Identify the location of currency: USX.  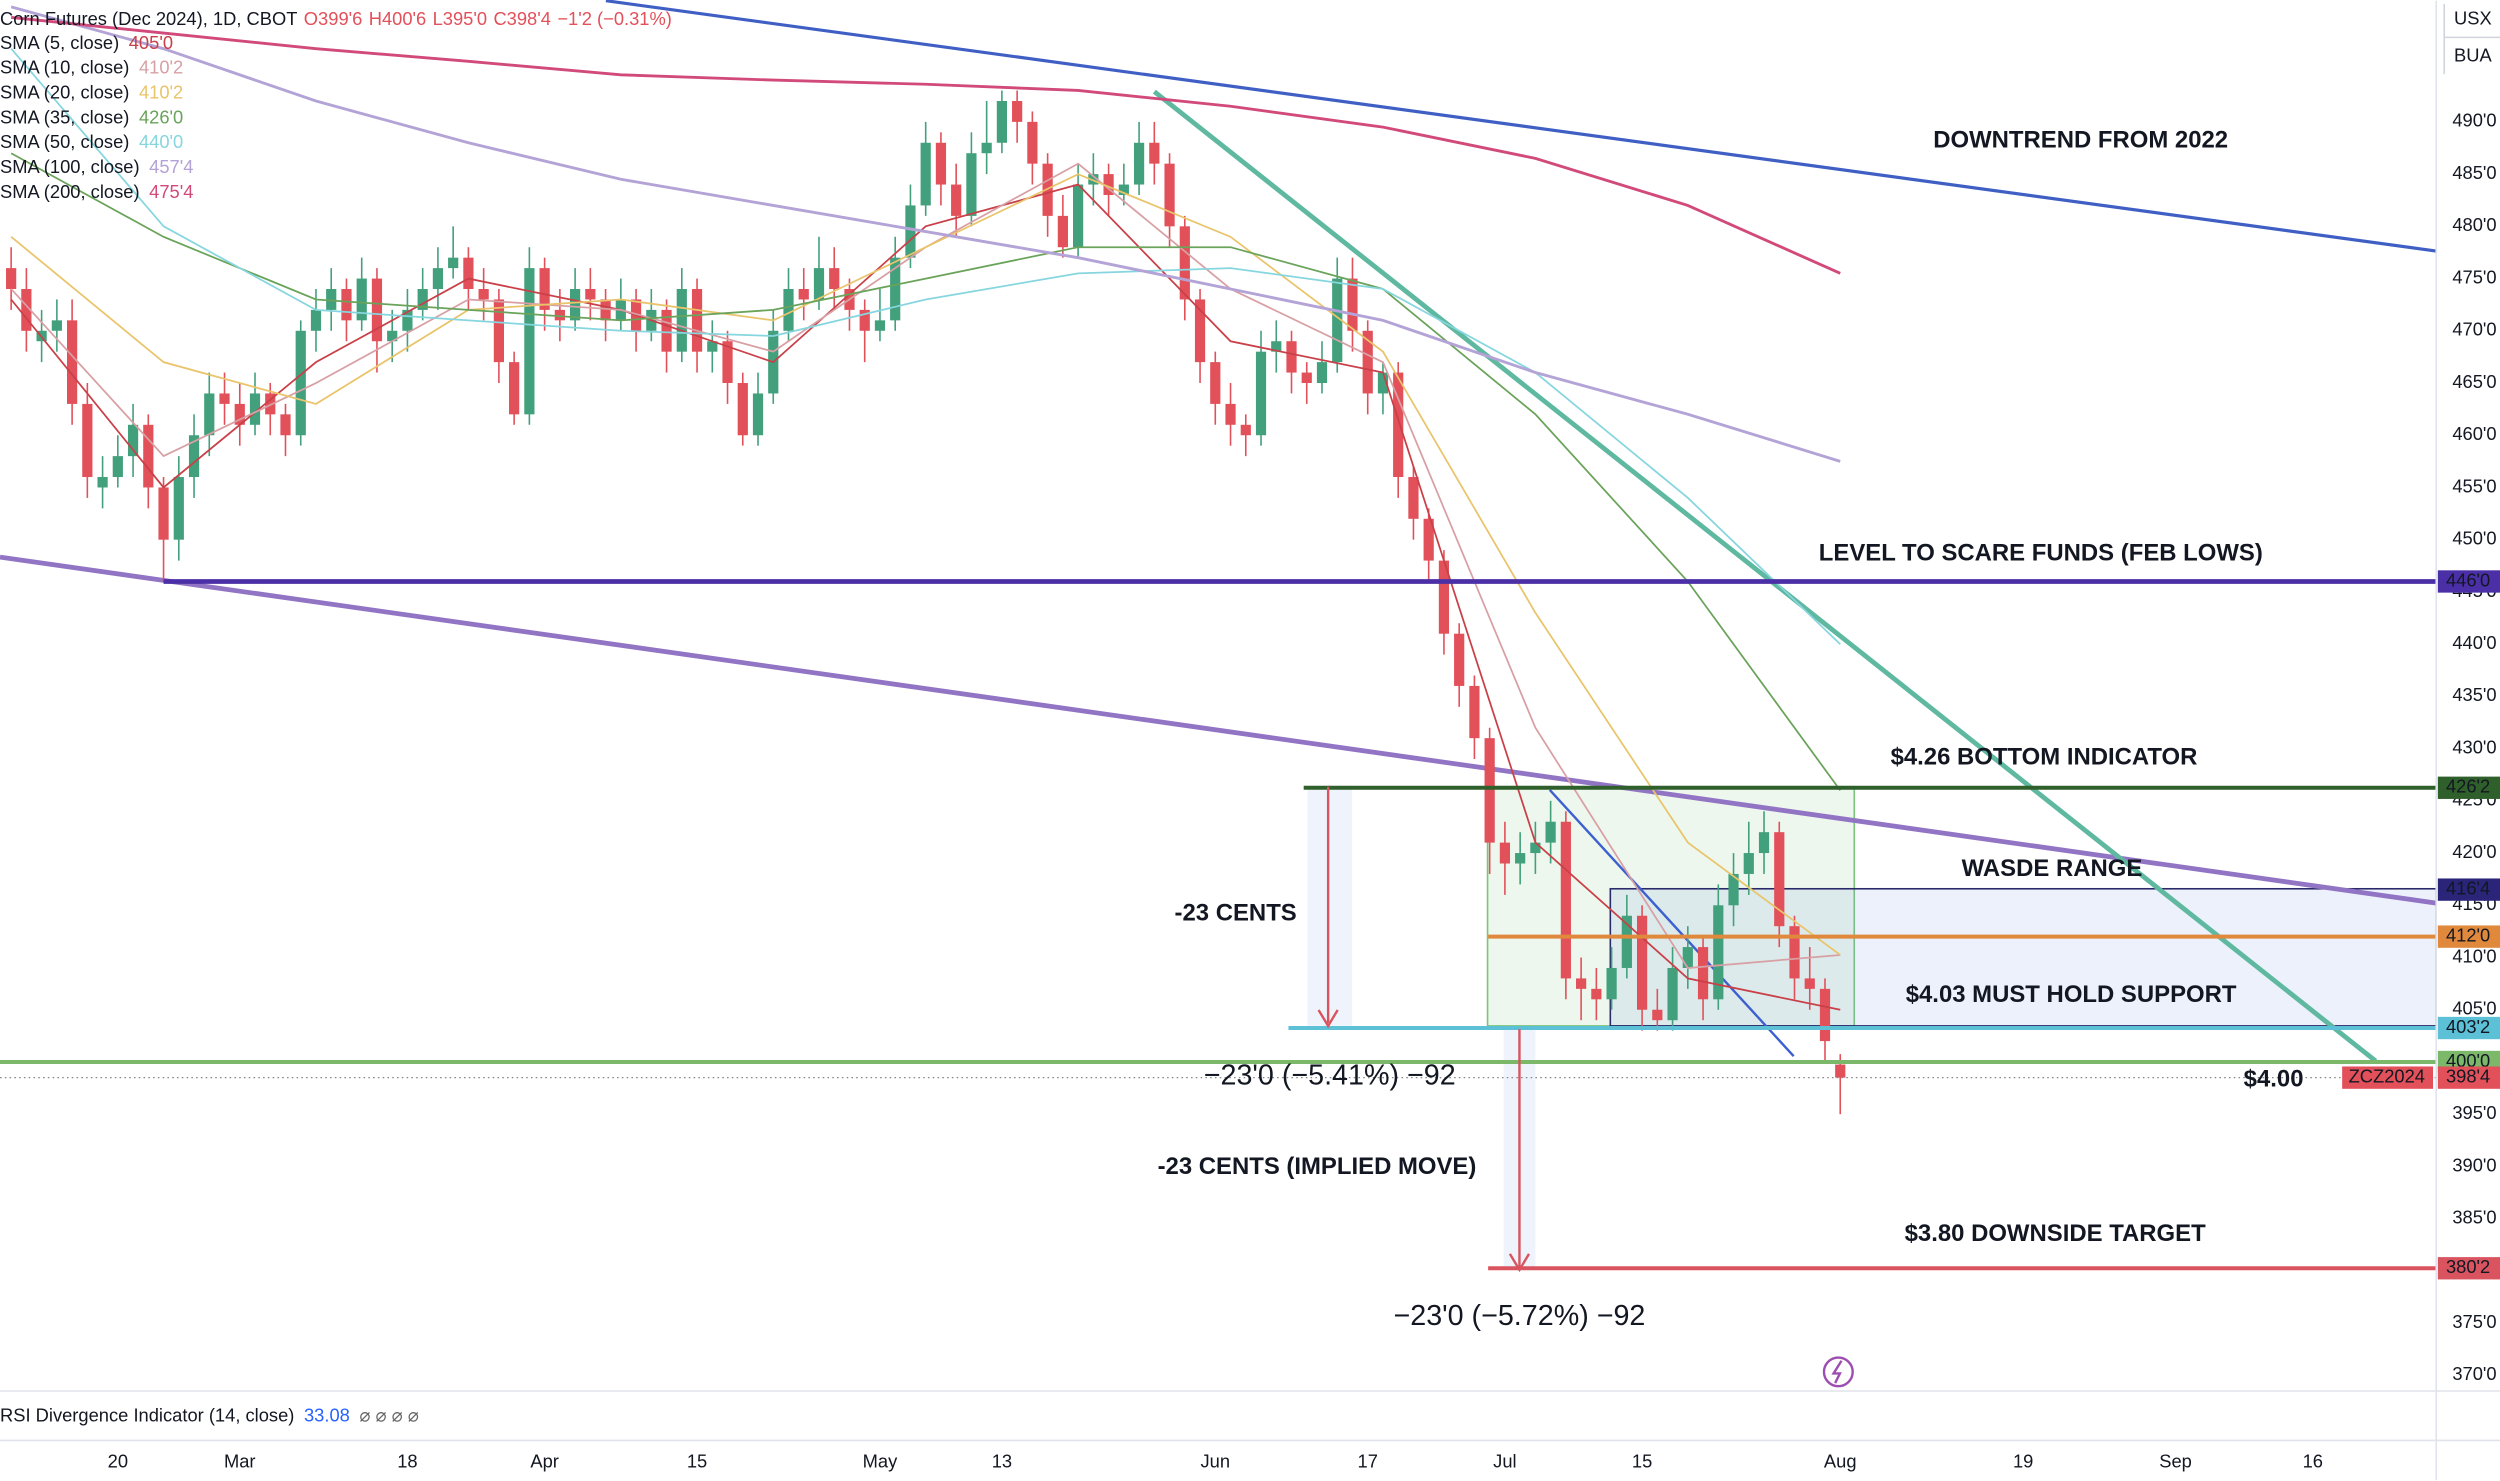
(2473, 18).